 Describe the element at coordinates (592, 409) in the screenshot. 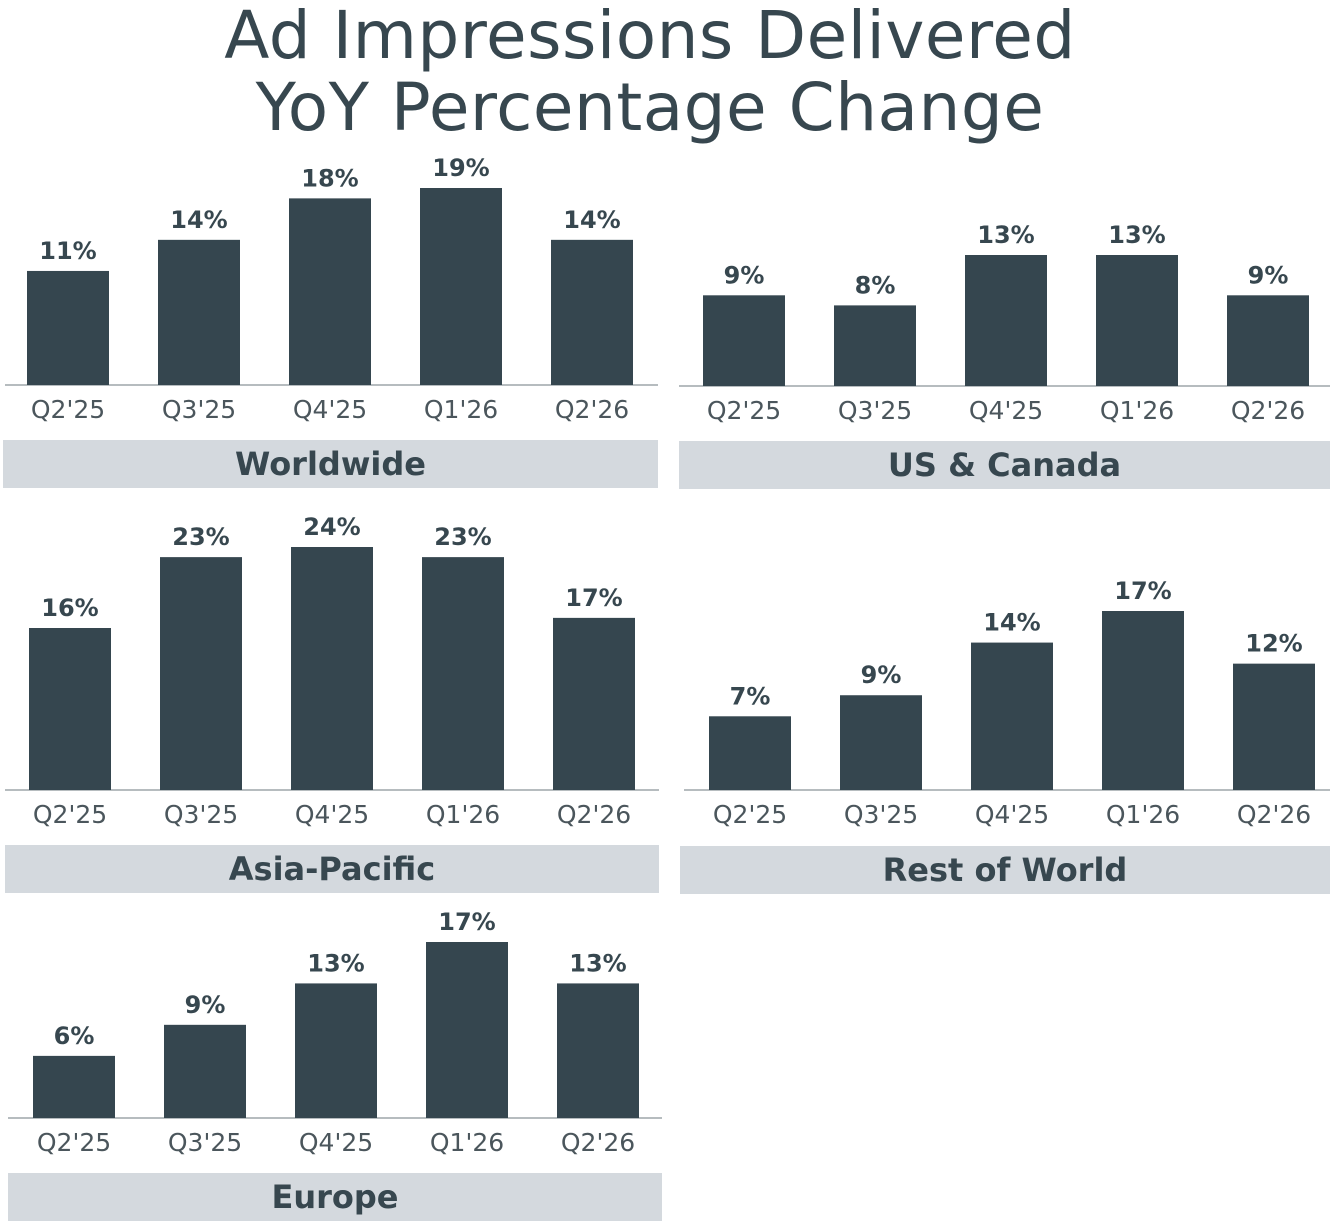

I see `worldwide-tick-label-q2-26: Q2'26` at that location.